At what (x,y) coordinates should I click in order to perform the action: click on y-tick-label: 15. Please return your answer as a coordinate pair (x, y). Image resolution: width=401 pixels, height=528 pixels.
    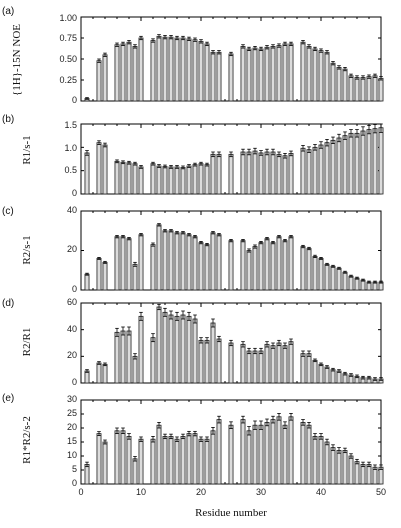
    Looking at the image, I should click on (72, 441).